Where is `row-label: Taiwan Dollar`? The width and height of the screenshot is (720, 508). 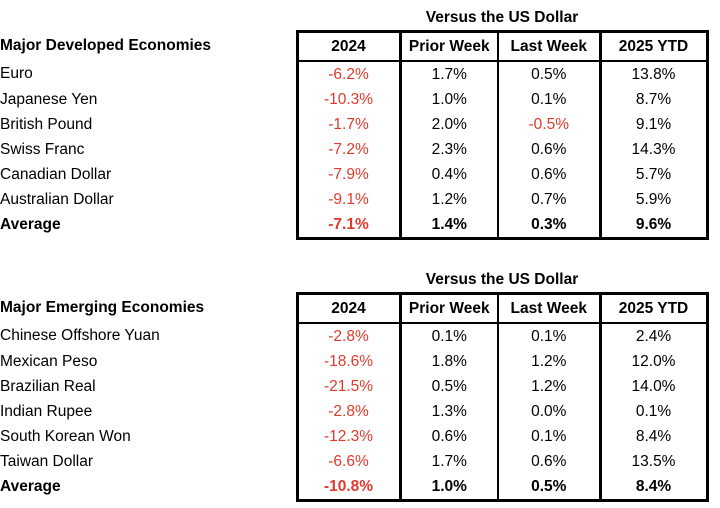 row-label: Taiwan Dollar is located at coordinates (47, 461).